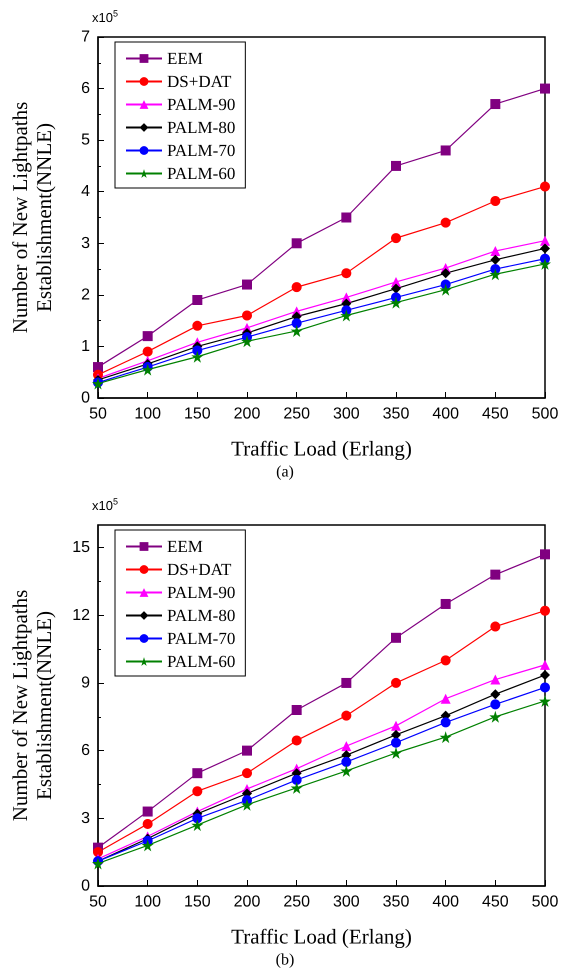  What do you see at coordinates (85, 140) in the screenshot?
I see `y-tick-label: 5` at bounding box center [85, 140].